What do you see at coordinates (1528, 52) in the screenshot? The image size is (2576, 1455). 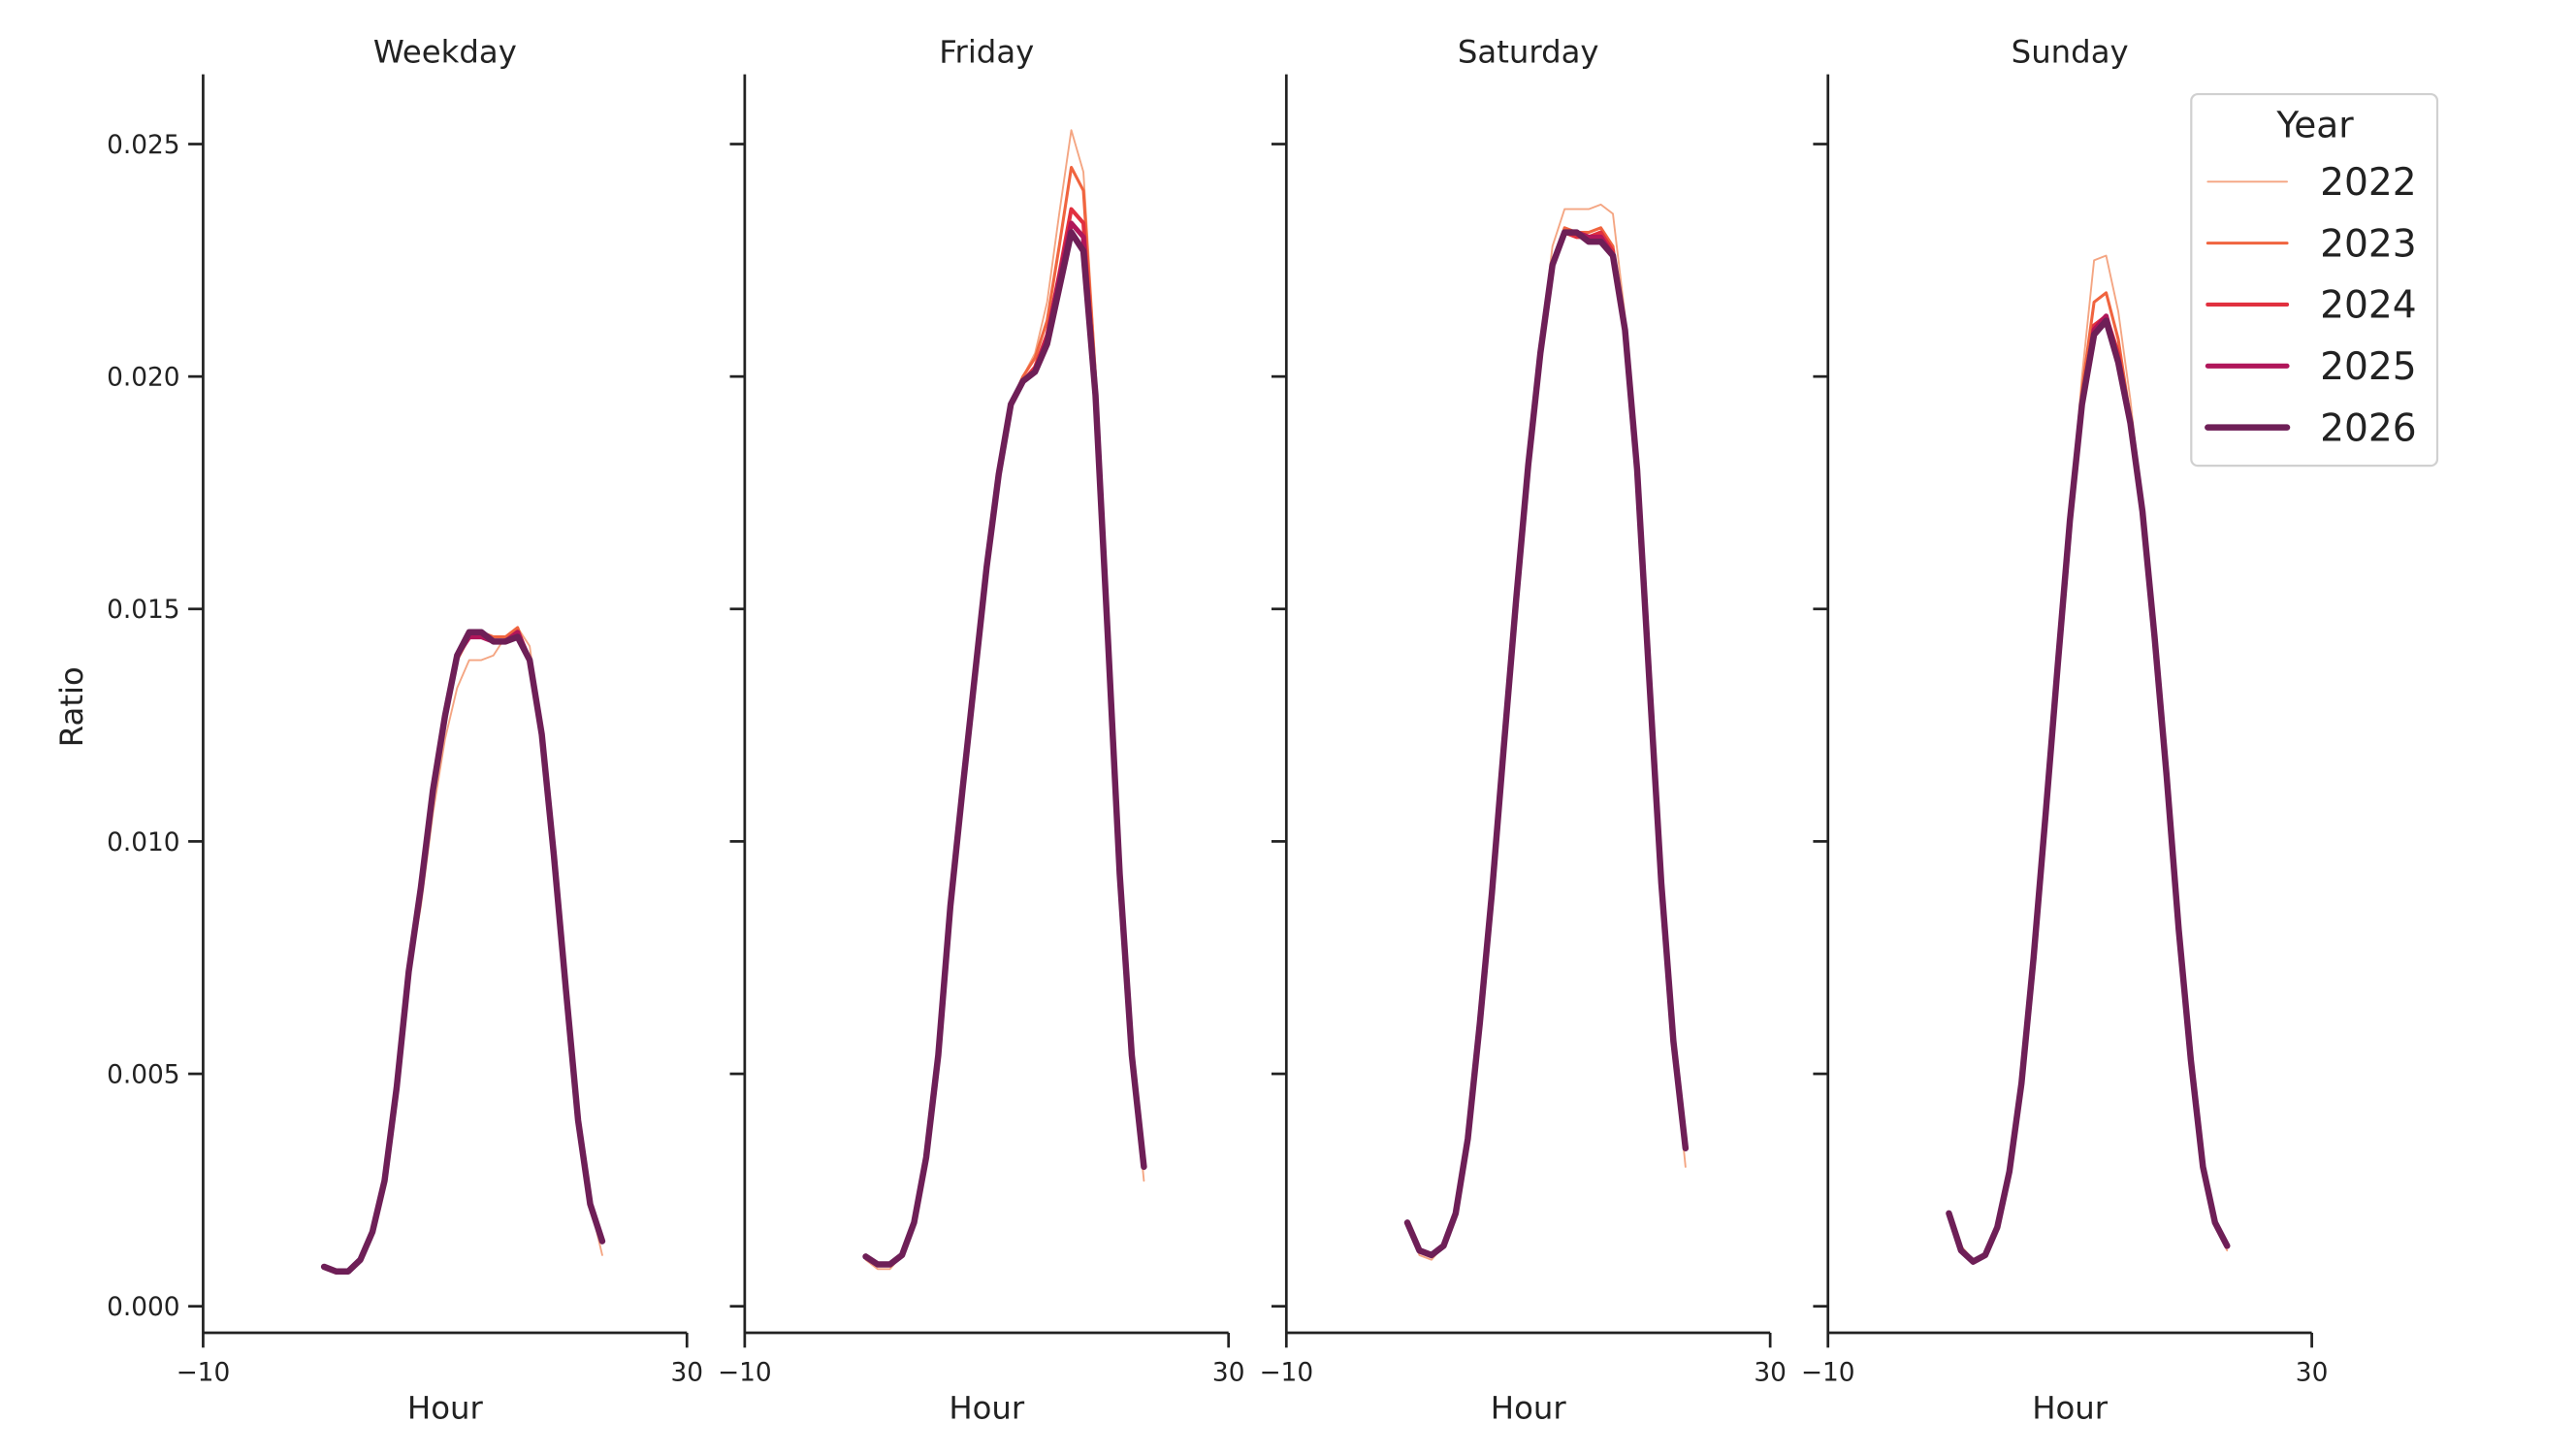 I see `panel-title: Saturday` at bounding box center [1528, 52].